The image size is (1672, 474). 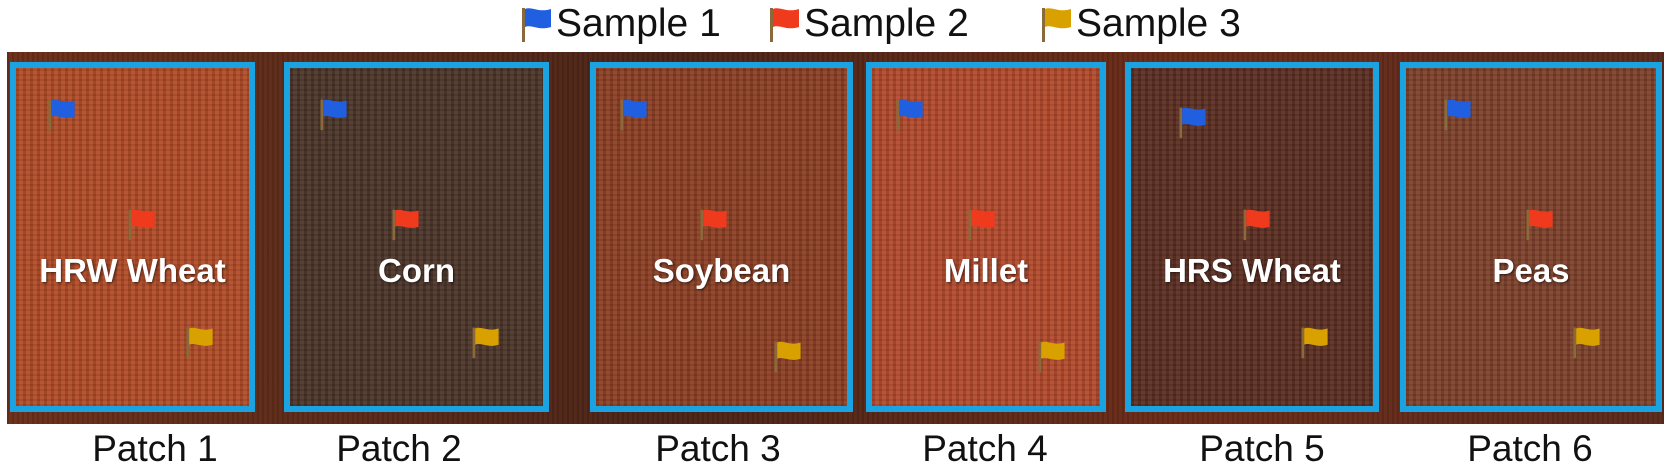 I want to click on crop-label: Peas, so click(x=1531, y=270).